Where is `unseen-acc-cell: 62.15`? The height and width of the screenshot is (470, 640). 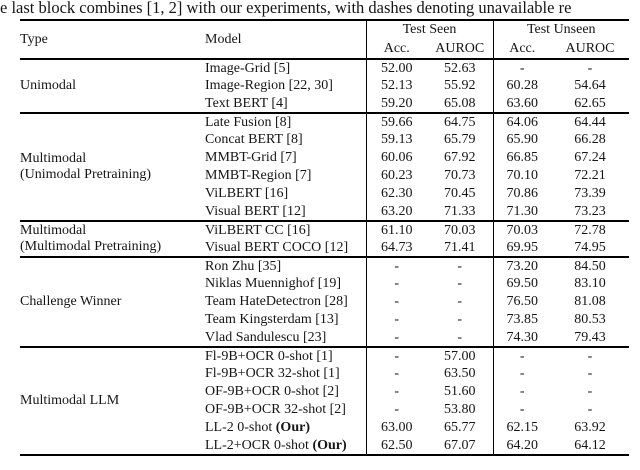 unseen-acc-cell: 62.15 is located at coordinates (521, 428).